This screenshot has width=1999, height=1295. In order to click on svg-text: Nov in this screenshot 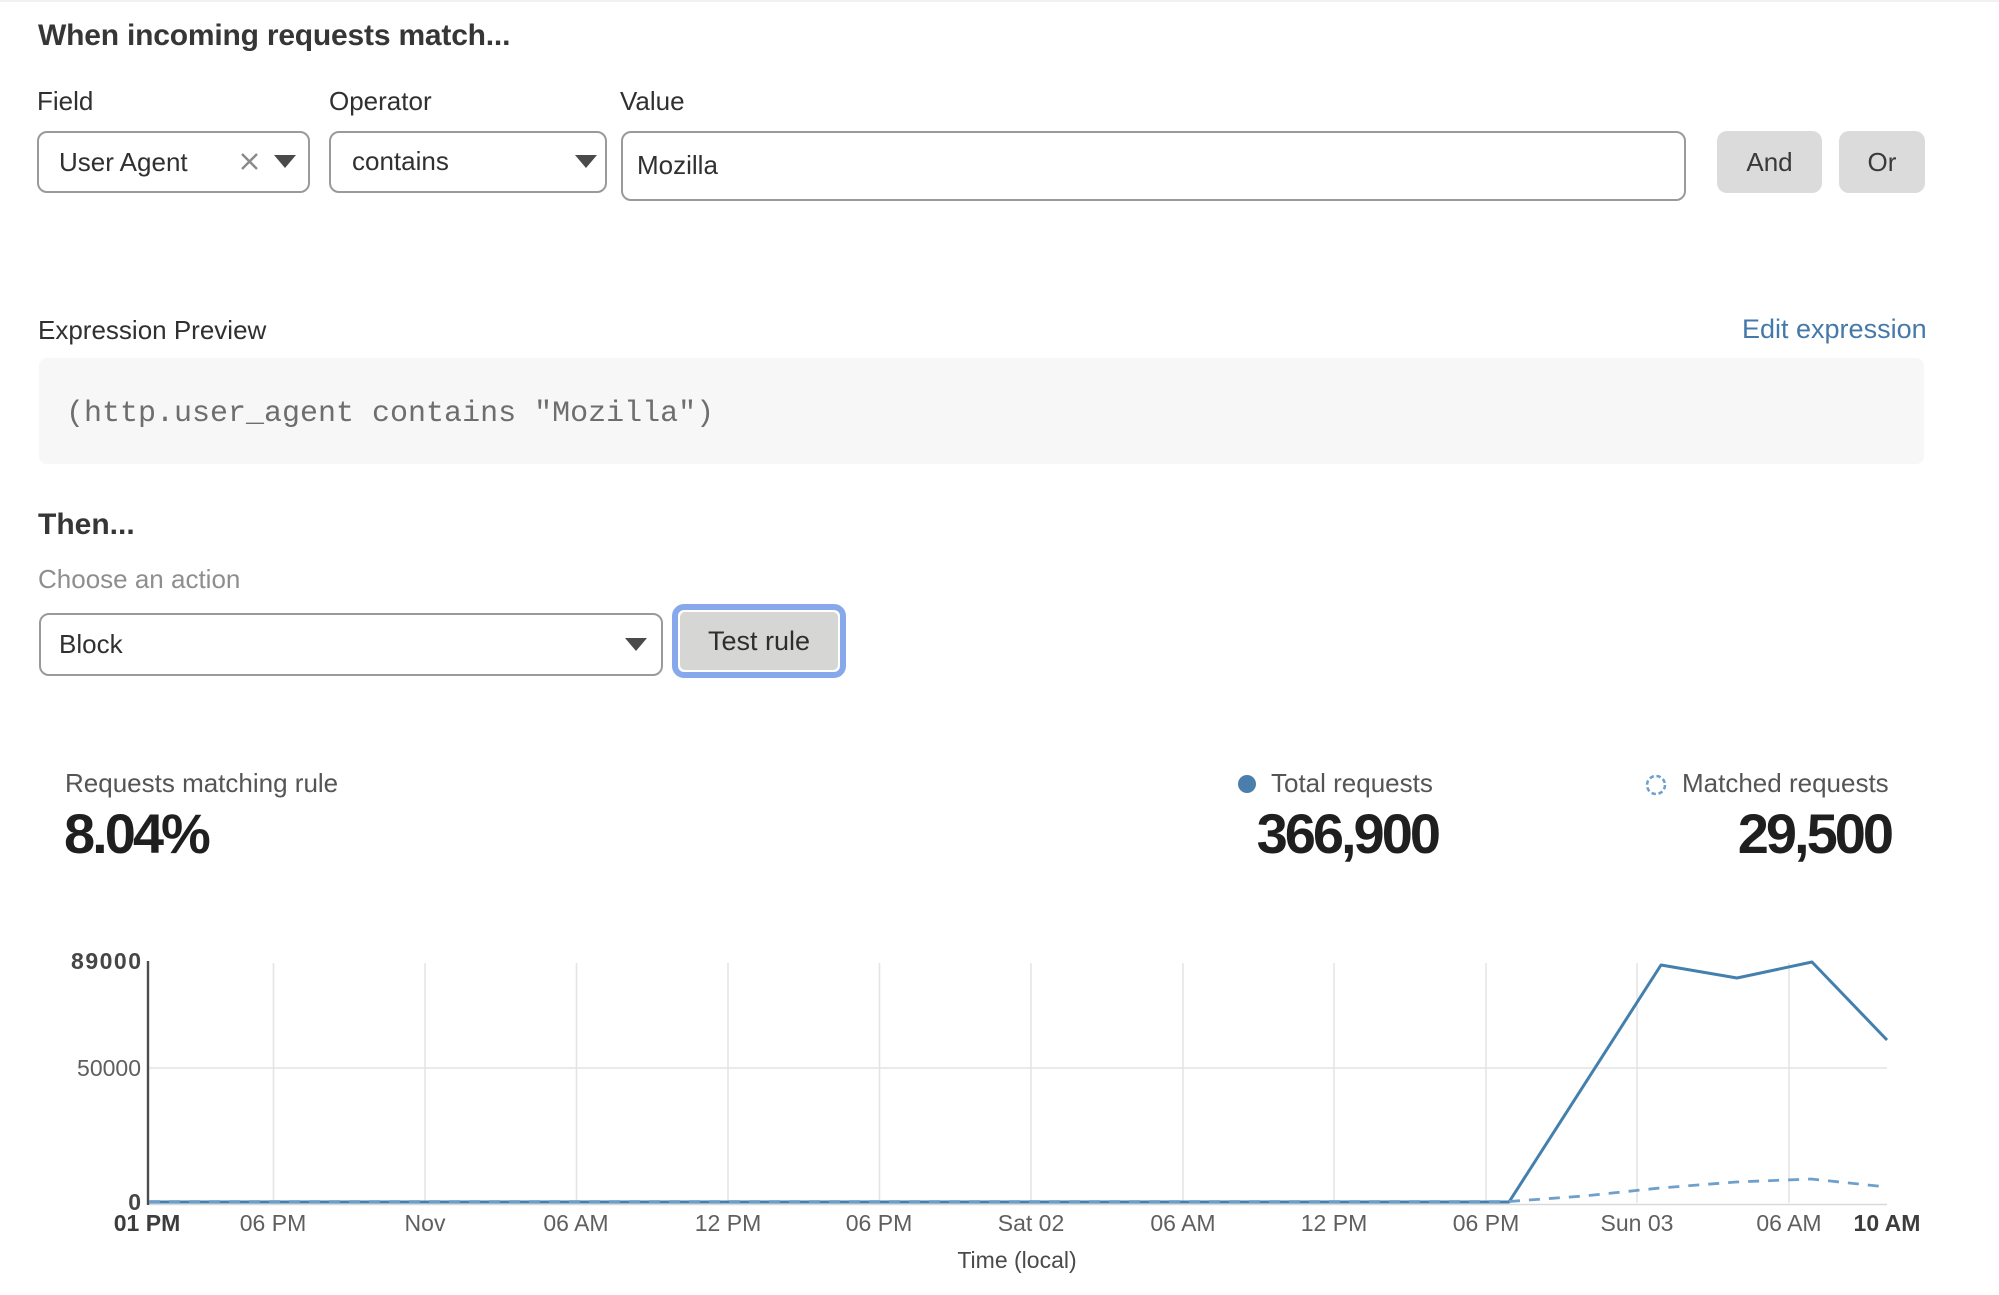, I will do `click(425, 1223)`.